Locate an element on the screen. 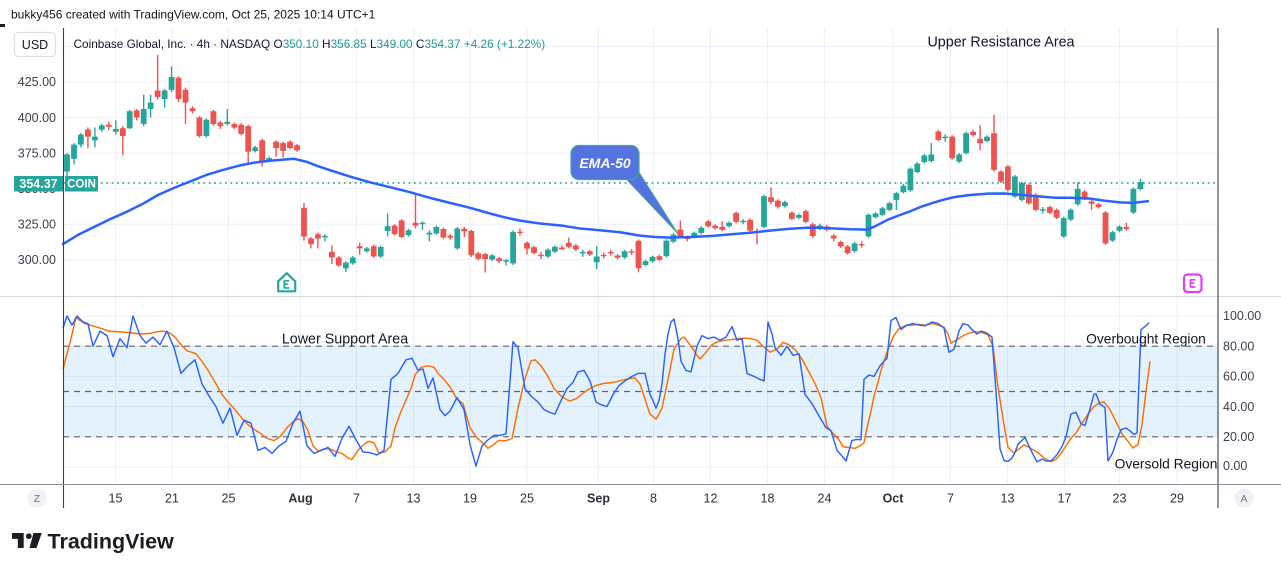 This screenshot has height=571, width=1281. svg-text: Aug is located at coordinates (300, 499).